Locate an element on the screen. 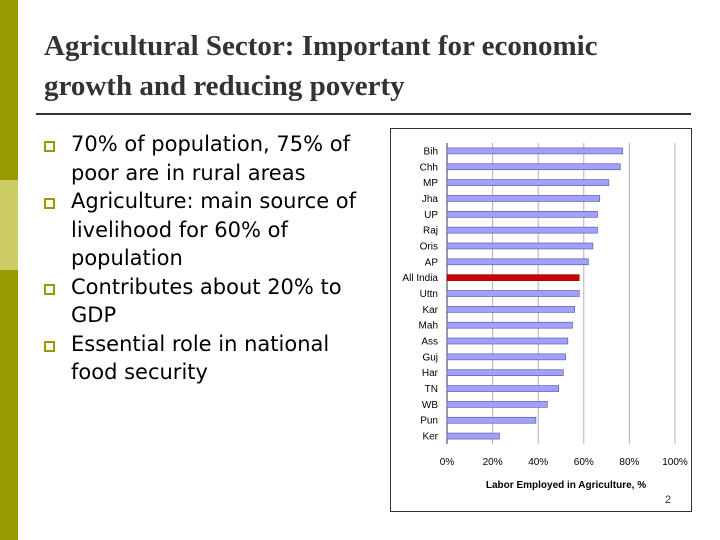 The width and height of the screenshot is (720, 540). category-label: Ass is located at coordinates (429, 342).